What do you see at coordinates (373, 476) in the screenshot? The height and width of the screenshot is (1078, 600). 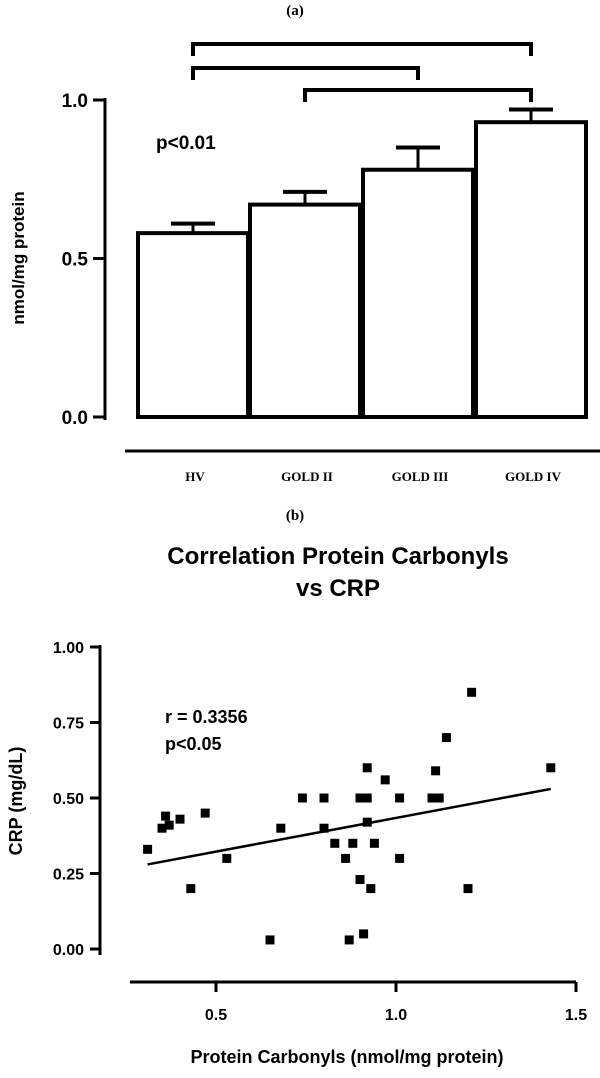 I see `panel-a-category-labels: HV GOLD II GOLD III GOLD IV` at bounding box center [373, 476].